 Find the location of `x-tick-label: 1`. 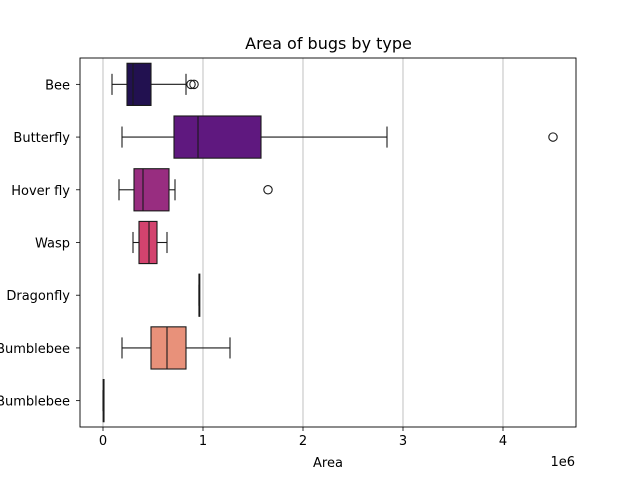

x-tick-label: 1 is located at coordinates (203, 441).